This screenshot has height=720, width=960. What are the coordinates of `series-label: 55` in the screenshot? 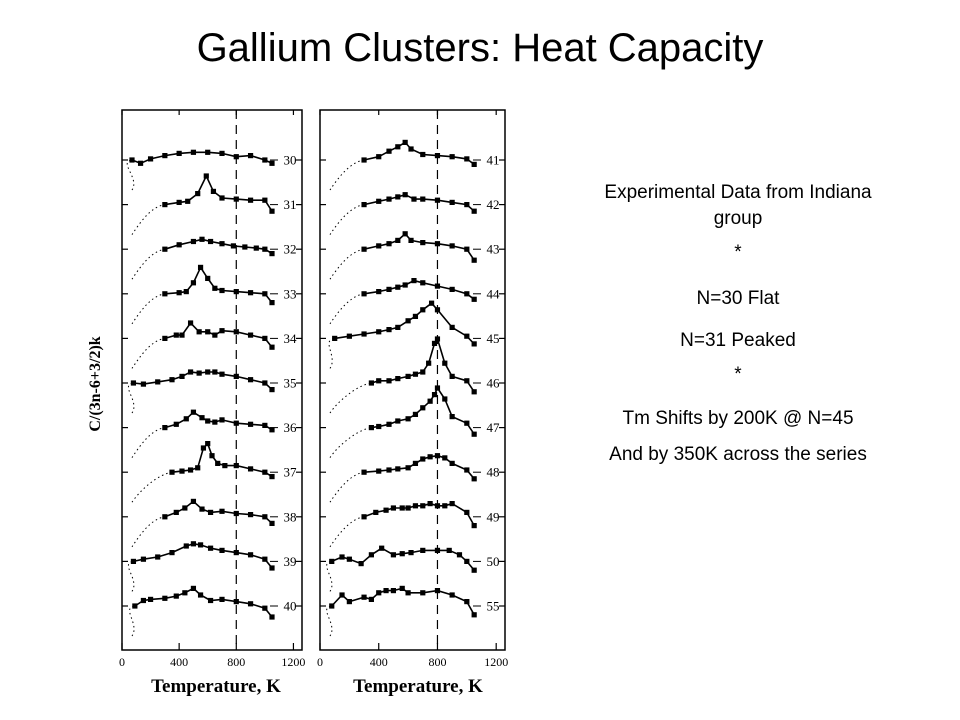 It's located at (493, 606).